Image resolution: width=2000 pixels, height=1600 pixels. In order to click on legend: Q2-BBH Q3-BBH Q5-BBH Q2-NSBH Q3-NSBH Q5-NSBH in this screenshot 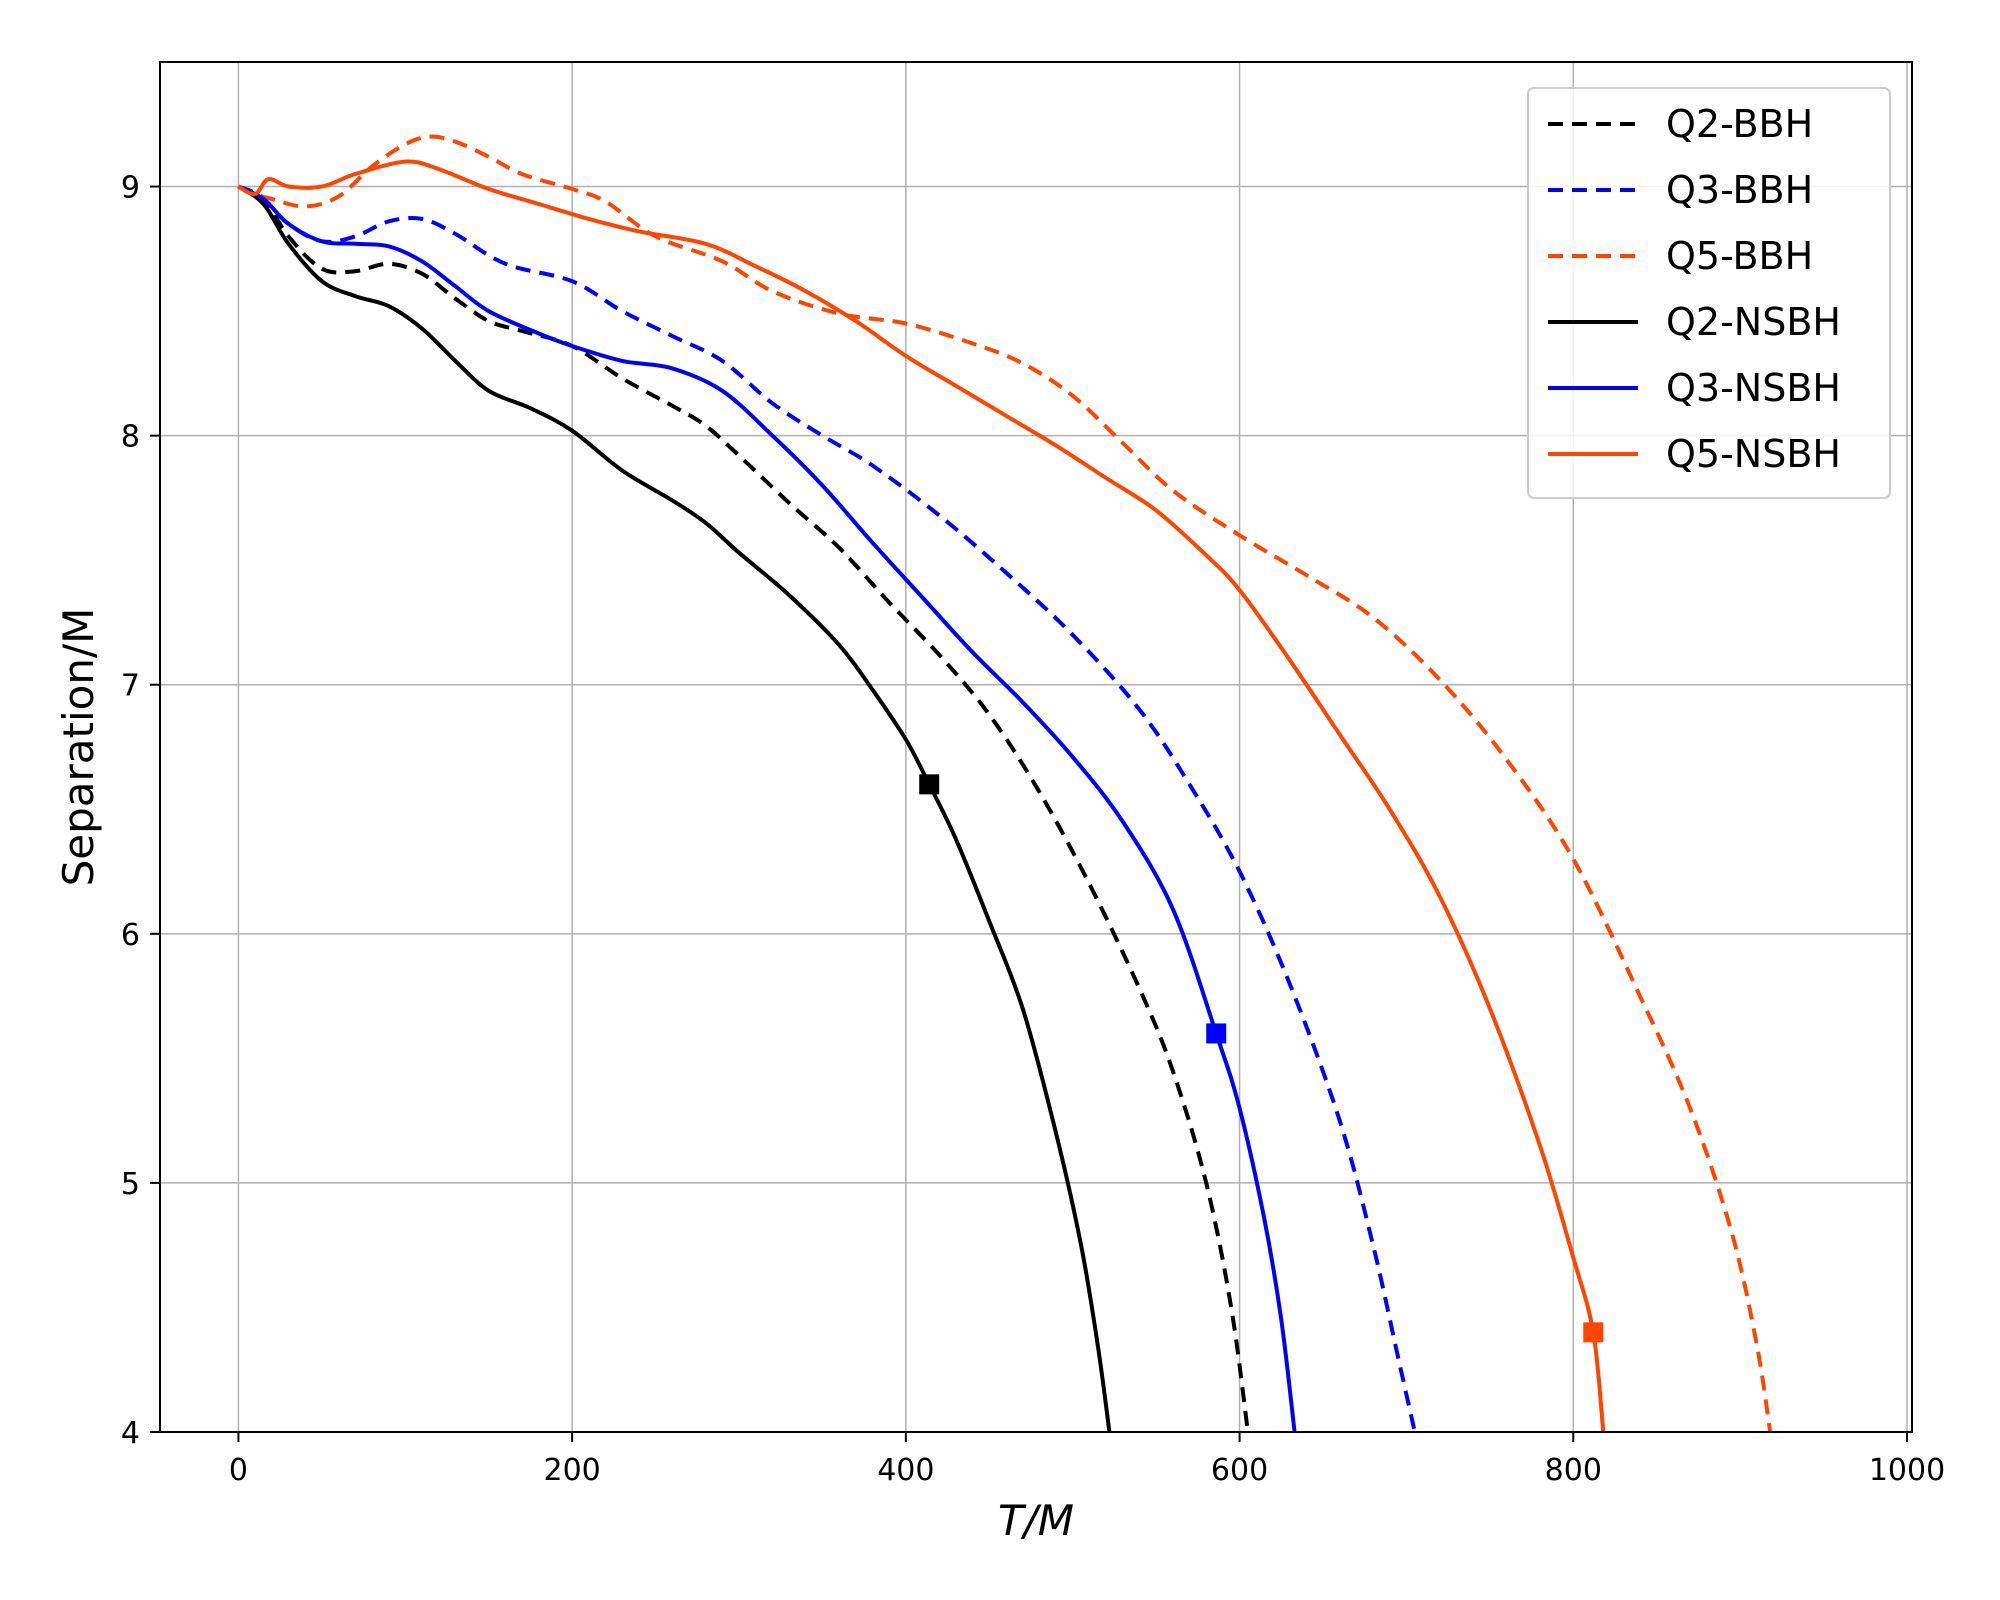, I will do `click(1709, 293)`.